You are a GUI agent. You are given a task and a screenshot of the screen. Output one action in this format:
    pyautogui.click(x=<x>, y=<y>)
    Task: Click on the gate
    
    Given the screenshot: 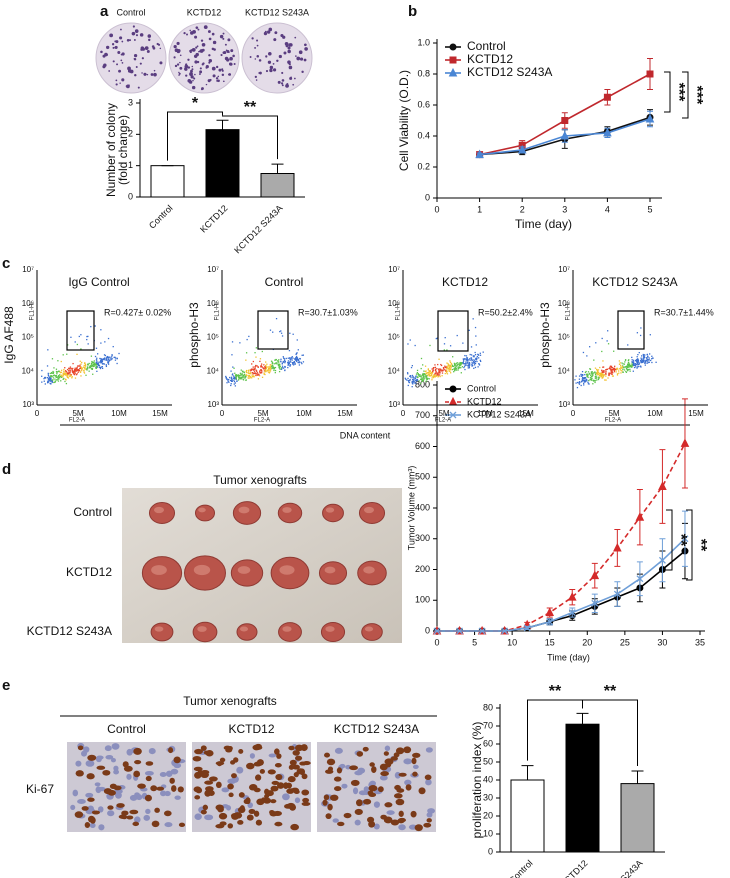 What is the action you would take?
    pyautogui.click(x=453, y=331)
    